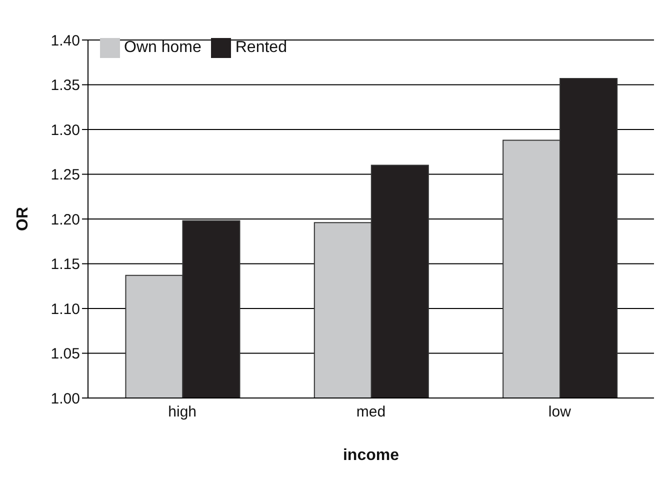  What do you see at coordinates (371, 412) in the screenshot?
I see `x-tick-label: med` at bounding box center [371, 412].